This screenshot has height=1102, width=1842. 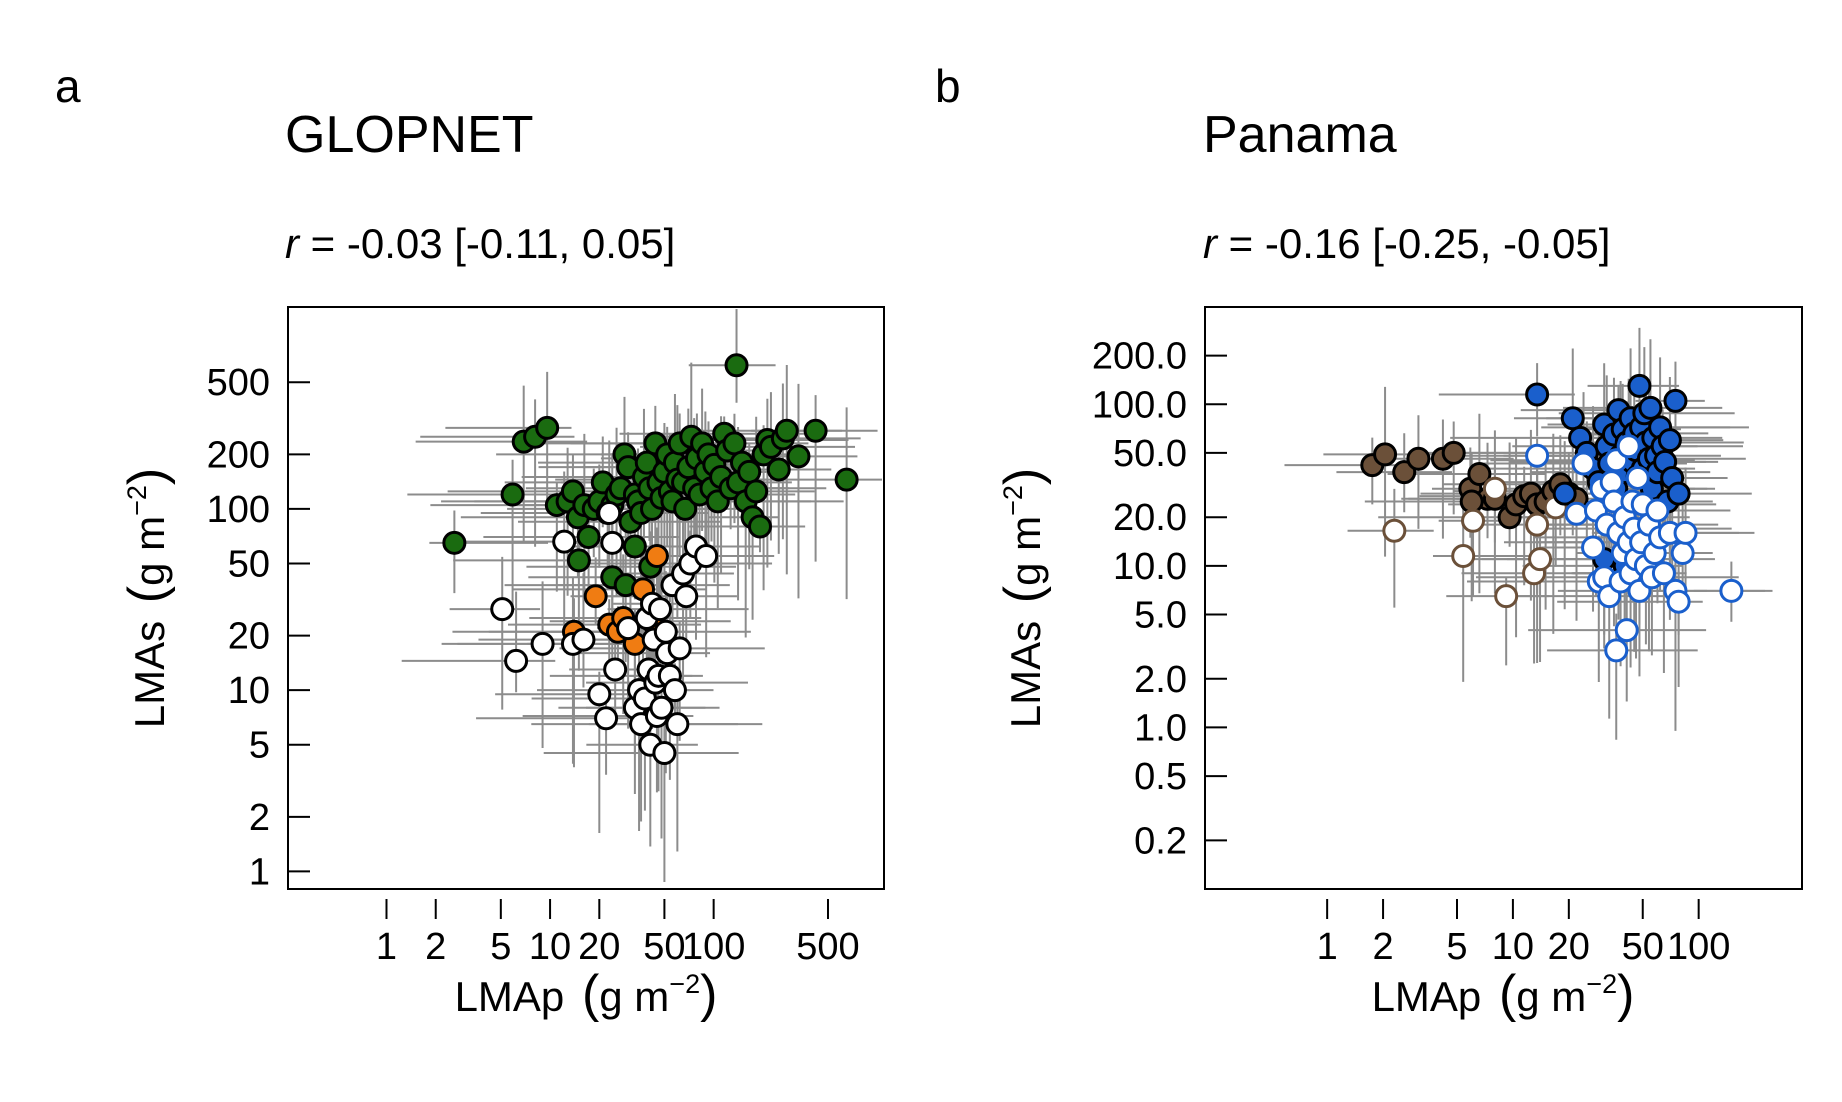 What do you see at coordinates (1211, 243) in the screenshot?
I see `correlation-r-symbol-b: r` at bounding box center [1211, 243].